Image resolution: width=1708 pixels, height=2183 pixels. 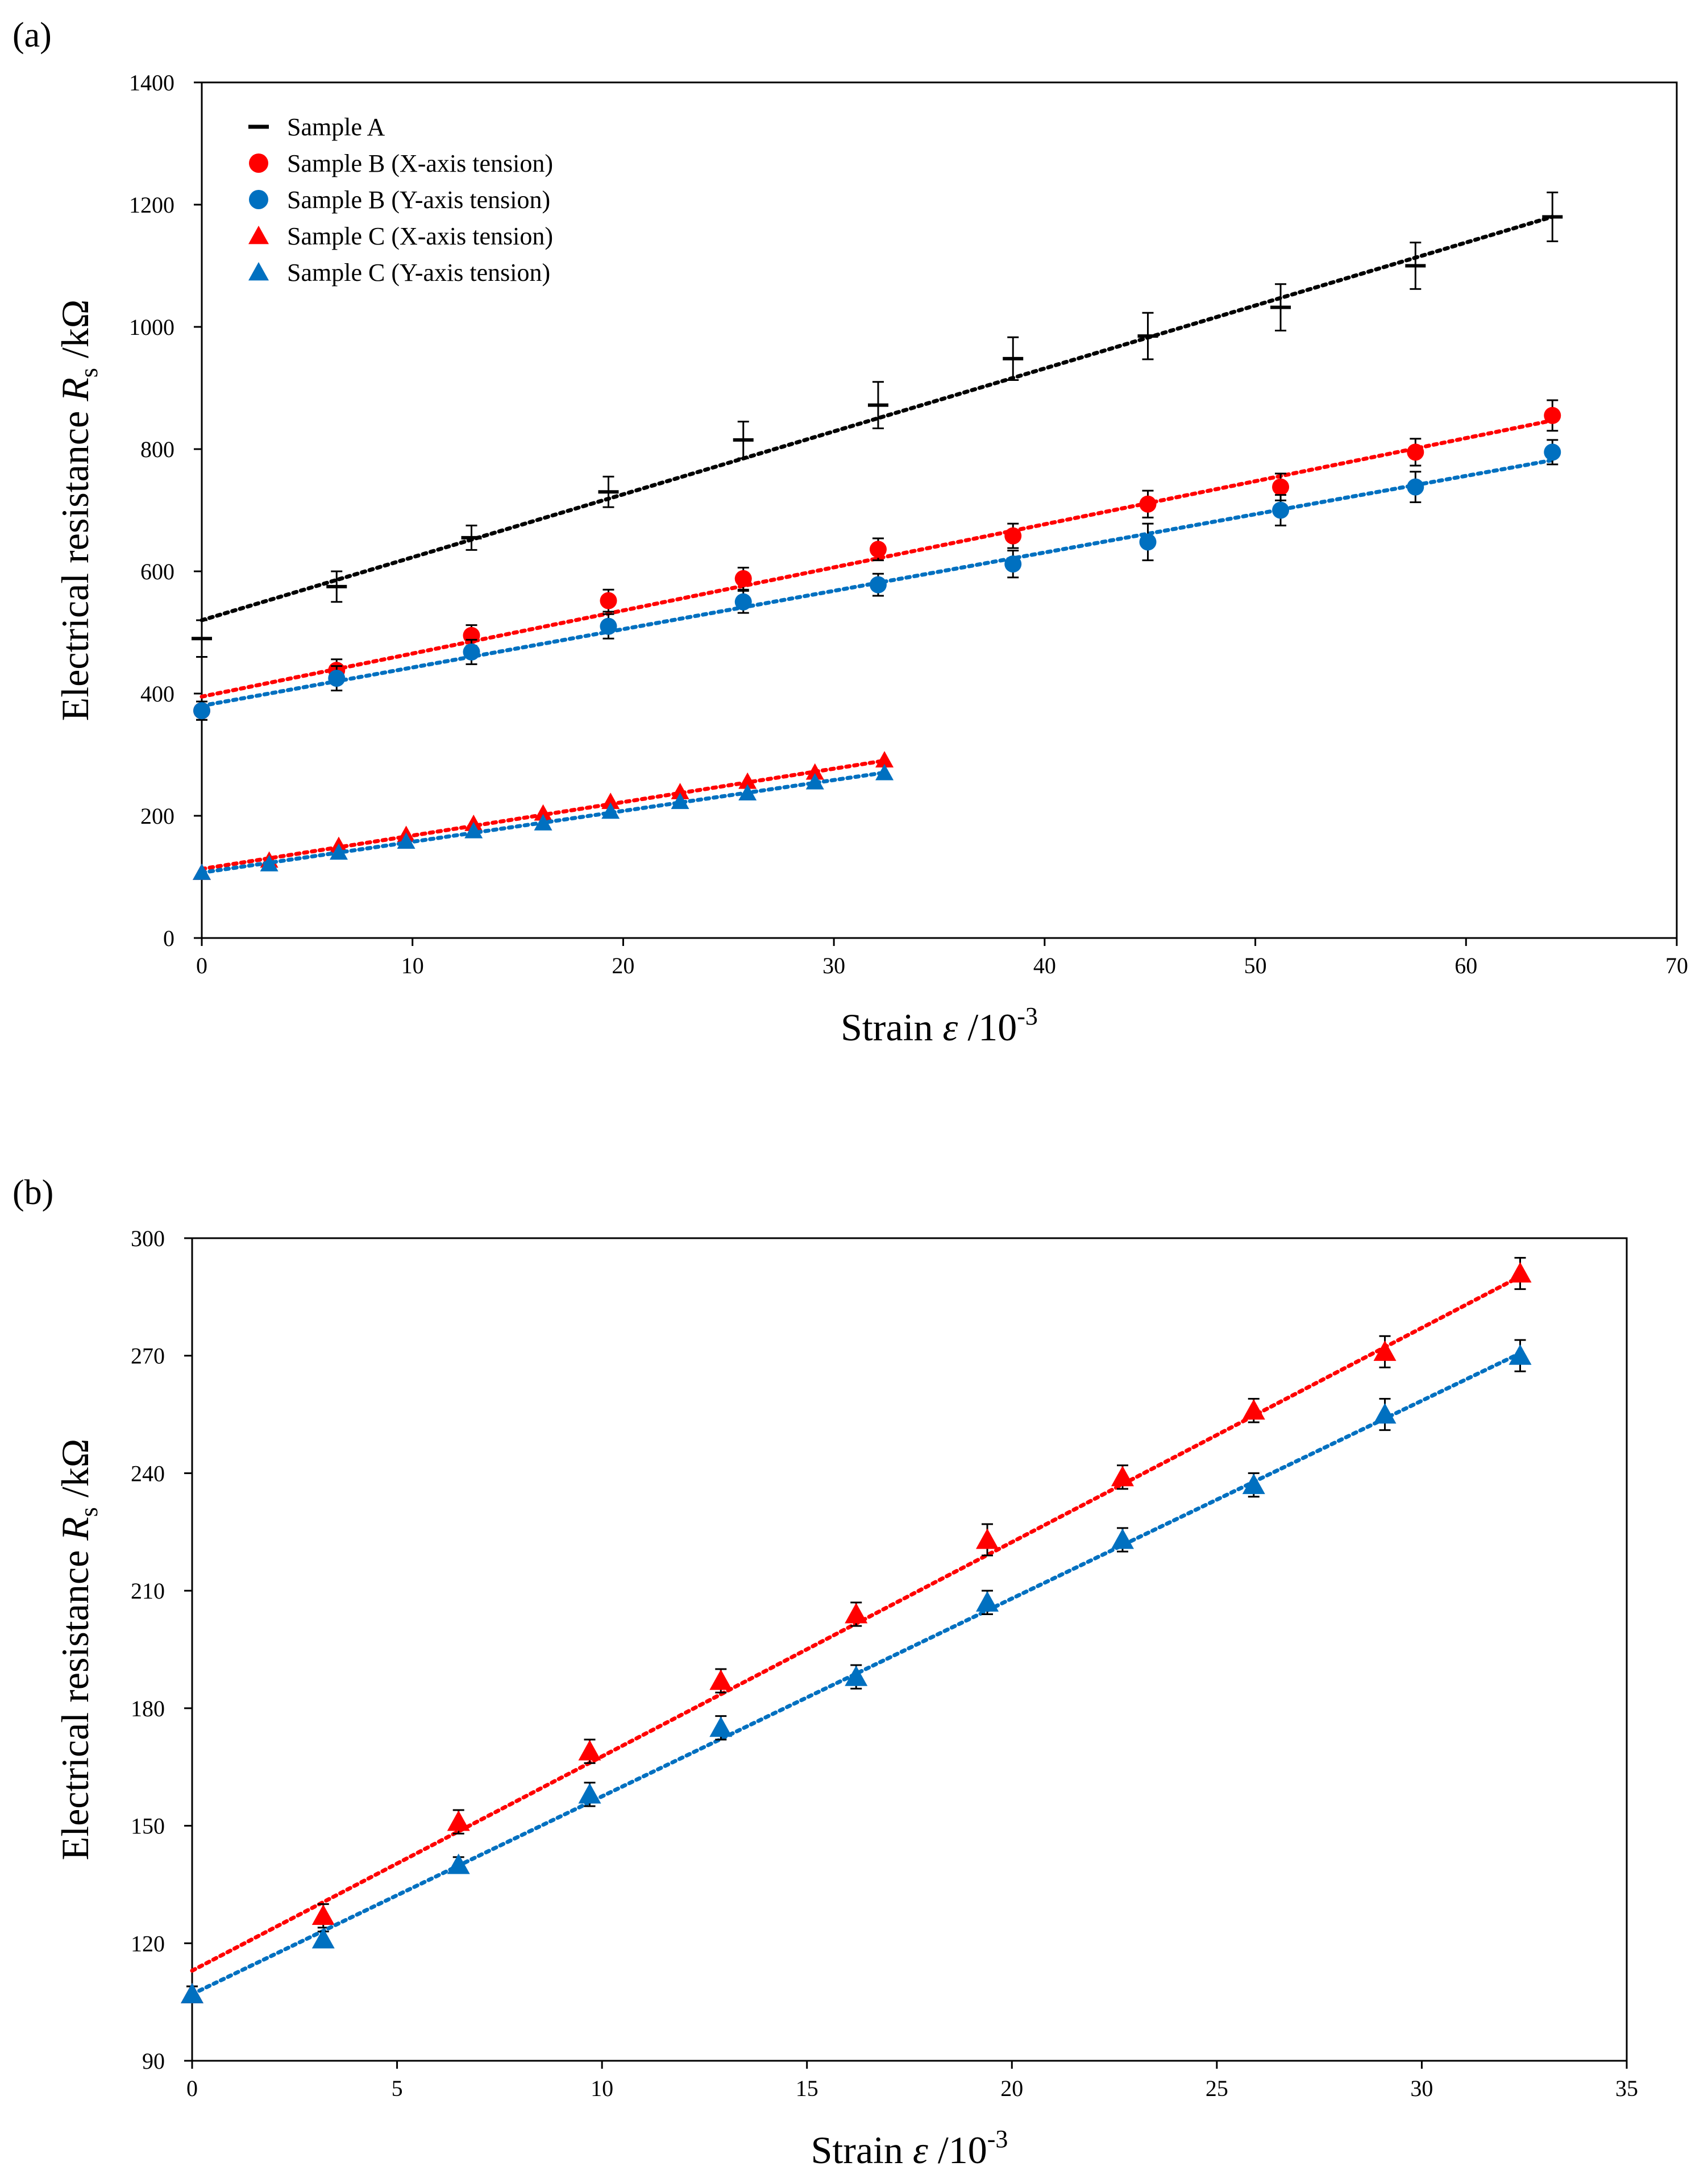 I want to click on y-tick-label: 90, so click(x=153, y=2061).